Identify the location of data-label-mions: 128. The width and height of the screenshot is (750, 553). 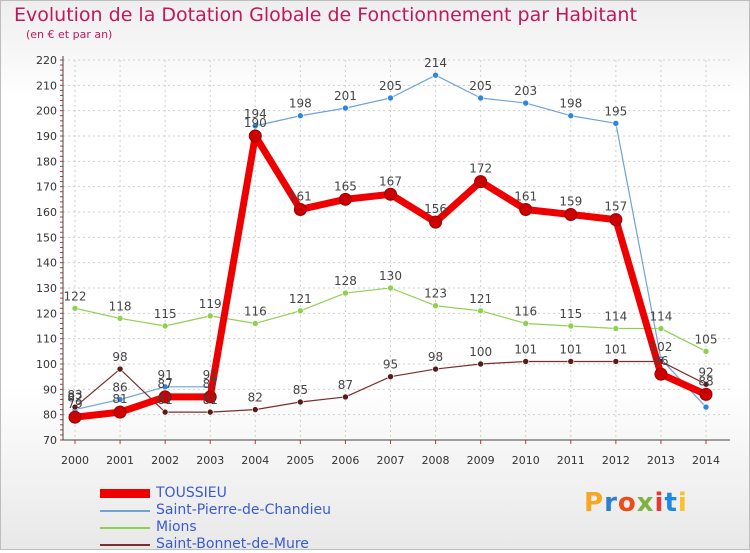
(345, 281).